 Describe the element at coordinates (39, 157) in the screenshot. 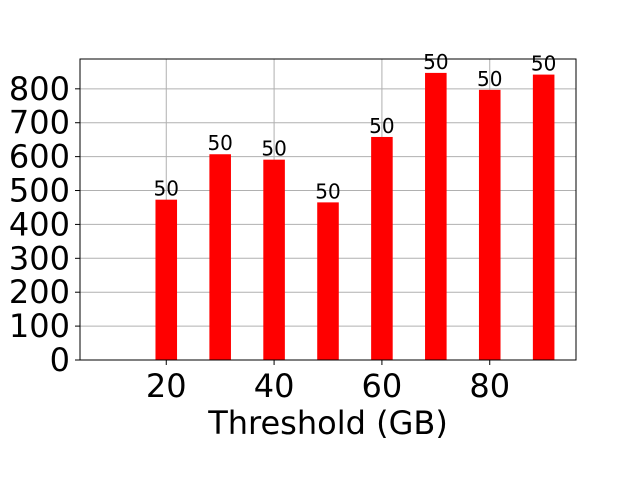

I see `y-tick-label: 600` at that location.